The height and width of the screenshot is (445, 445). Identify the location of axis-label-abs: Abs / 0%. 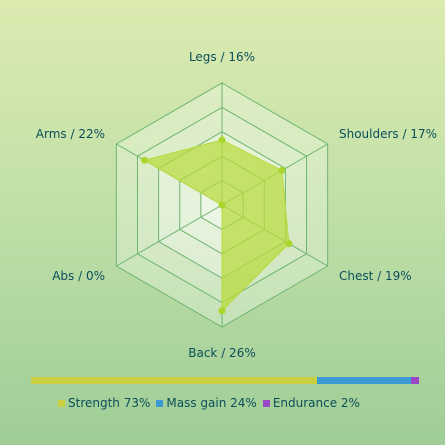
(78, 276).